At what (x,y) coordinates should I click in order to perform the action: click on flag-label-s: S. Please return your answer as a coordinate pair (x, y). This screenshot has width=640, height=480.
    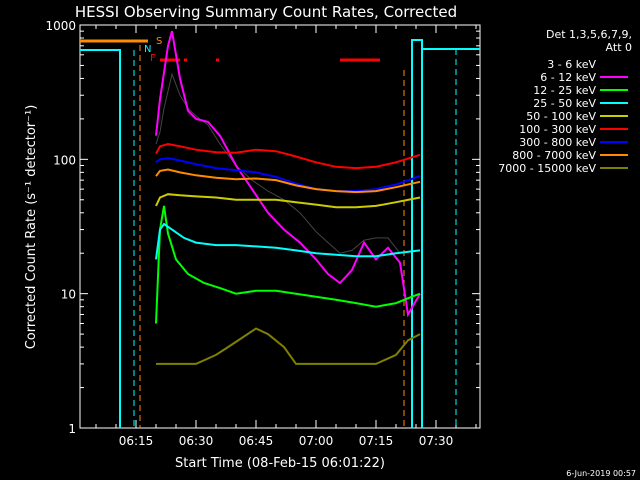
    Looking at the image, I should click on (159, 41).